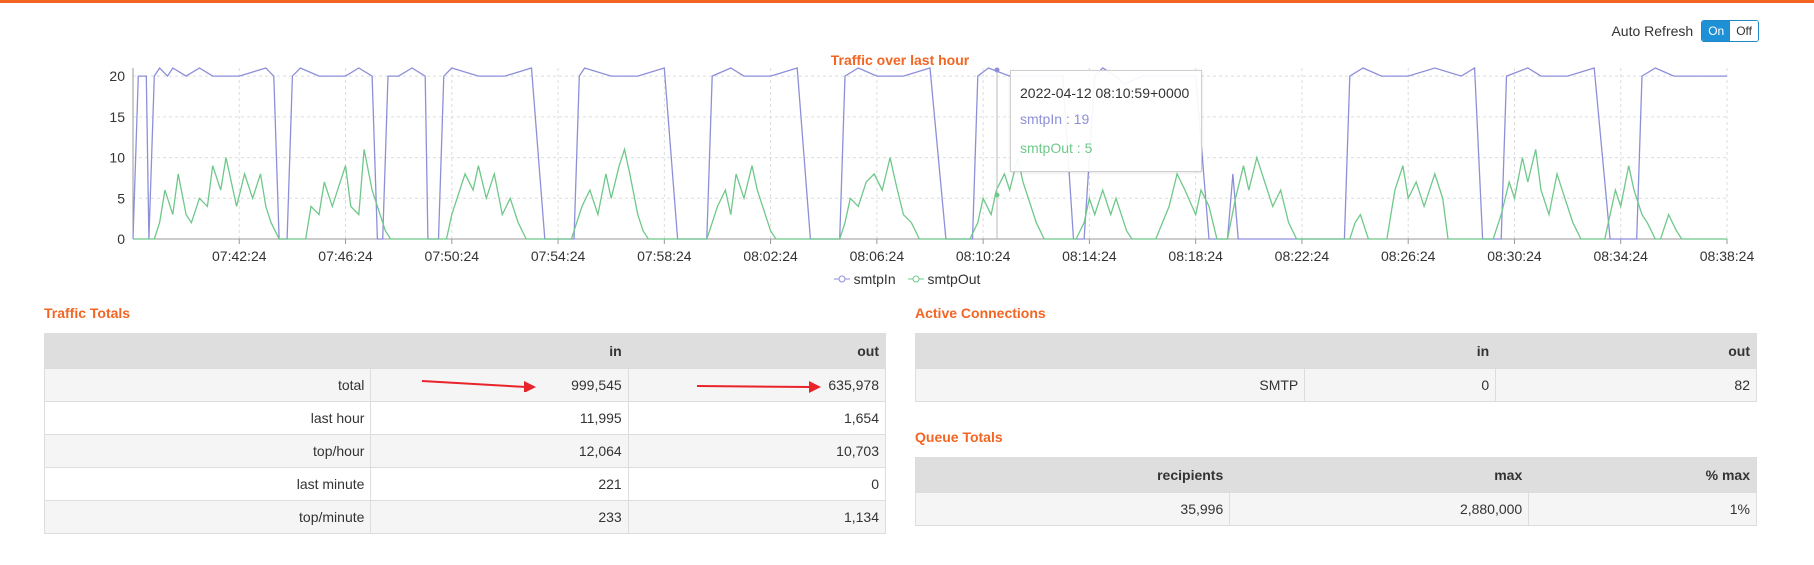 The height and width of the screenshot is (565, 1814). Describe the element at coordinates (345, 256) in the screenshot. I see `x-tick-label: 07:46:24` at that location.